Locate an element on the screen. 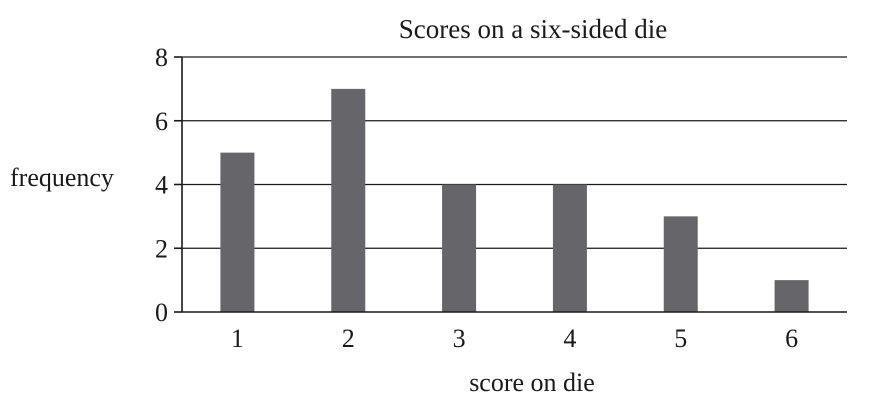 The height and width of the screenshot is (401, 874). y-tick-label-2: 2 is located at coordinates (161, 248).